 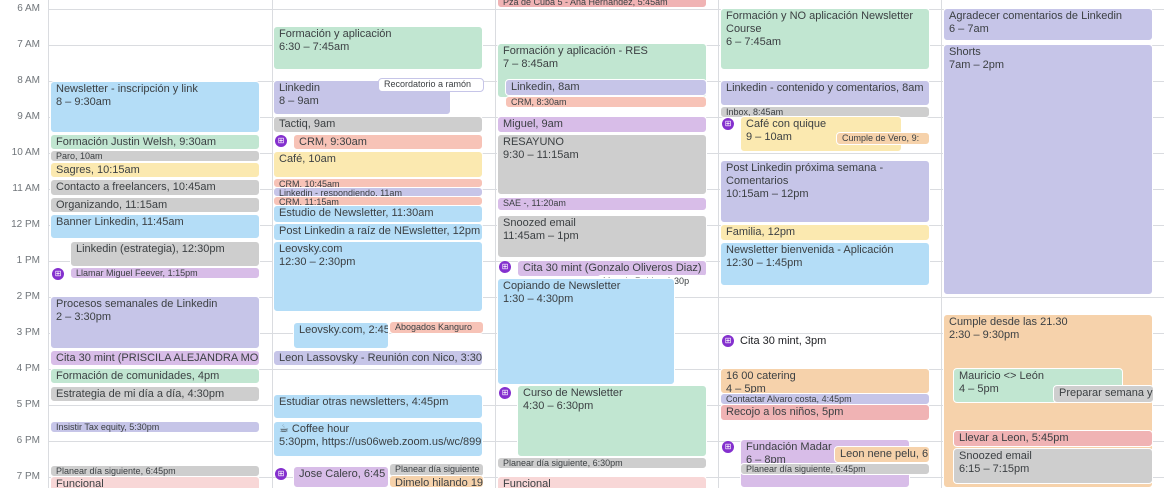 I want to click on calendar-event: Recordatorio a ramón, so click(x=431, y=85).